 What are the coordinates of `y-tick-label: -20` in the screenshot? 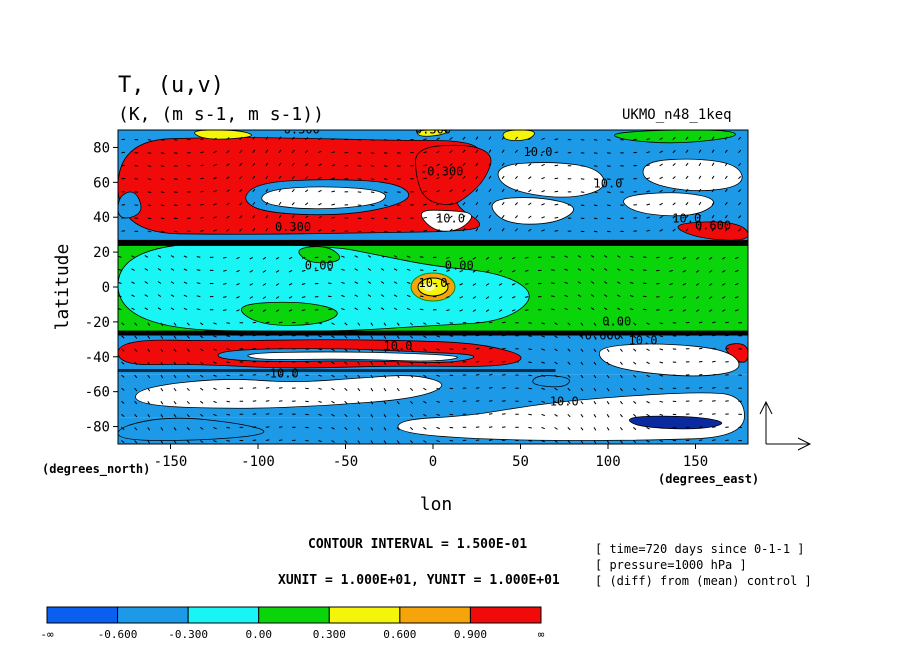 It's located at (97, 323).